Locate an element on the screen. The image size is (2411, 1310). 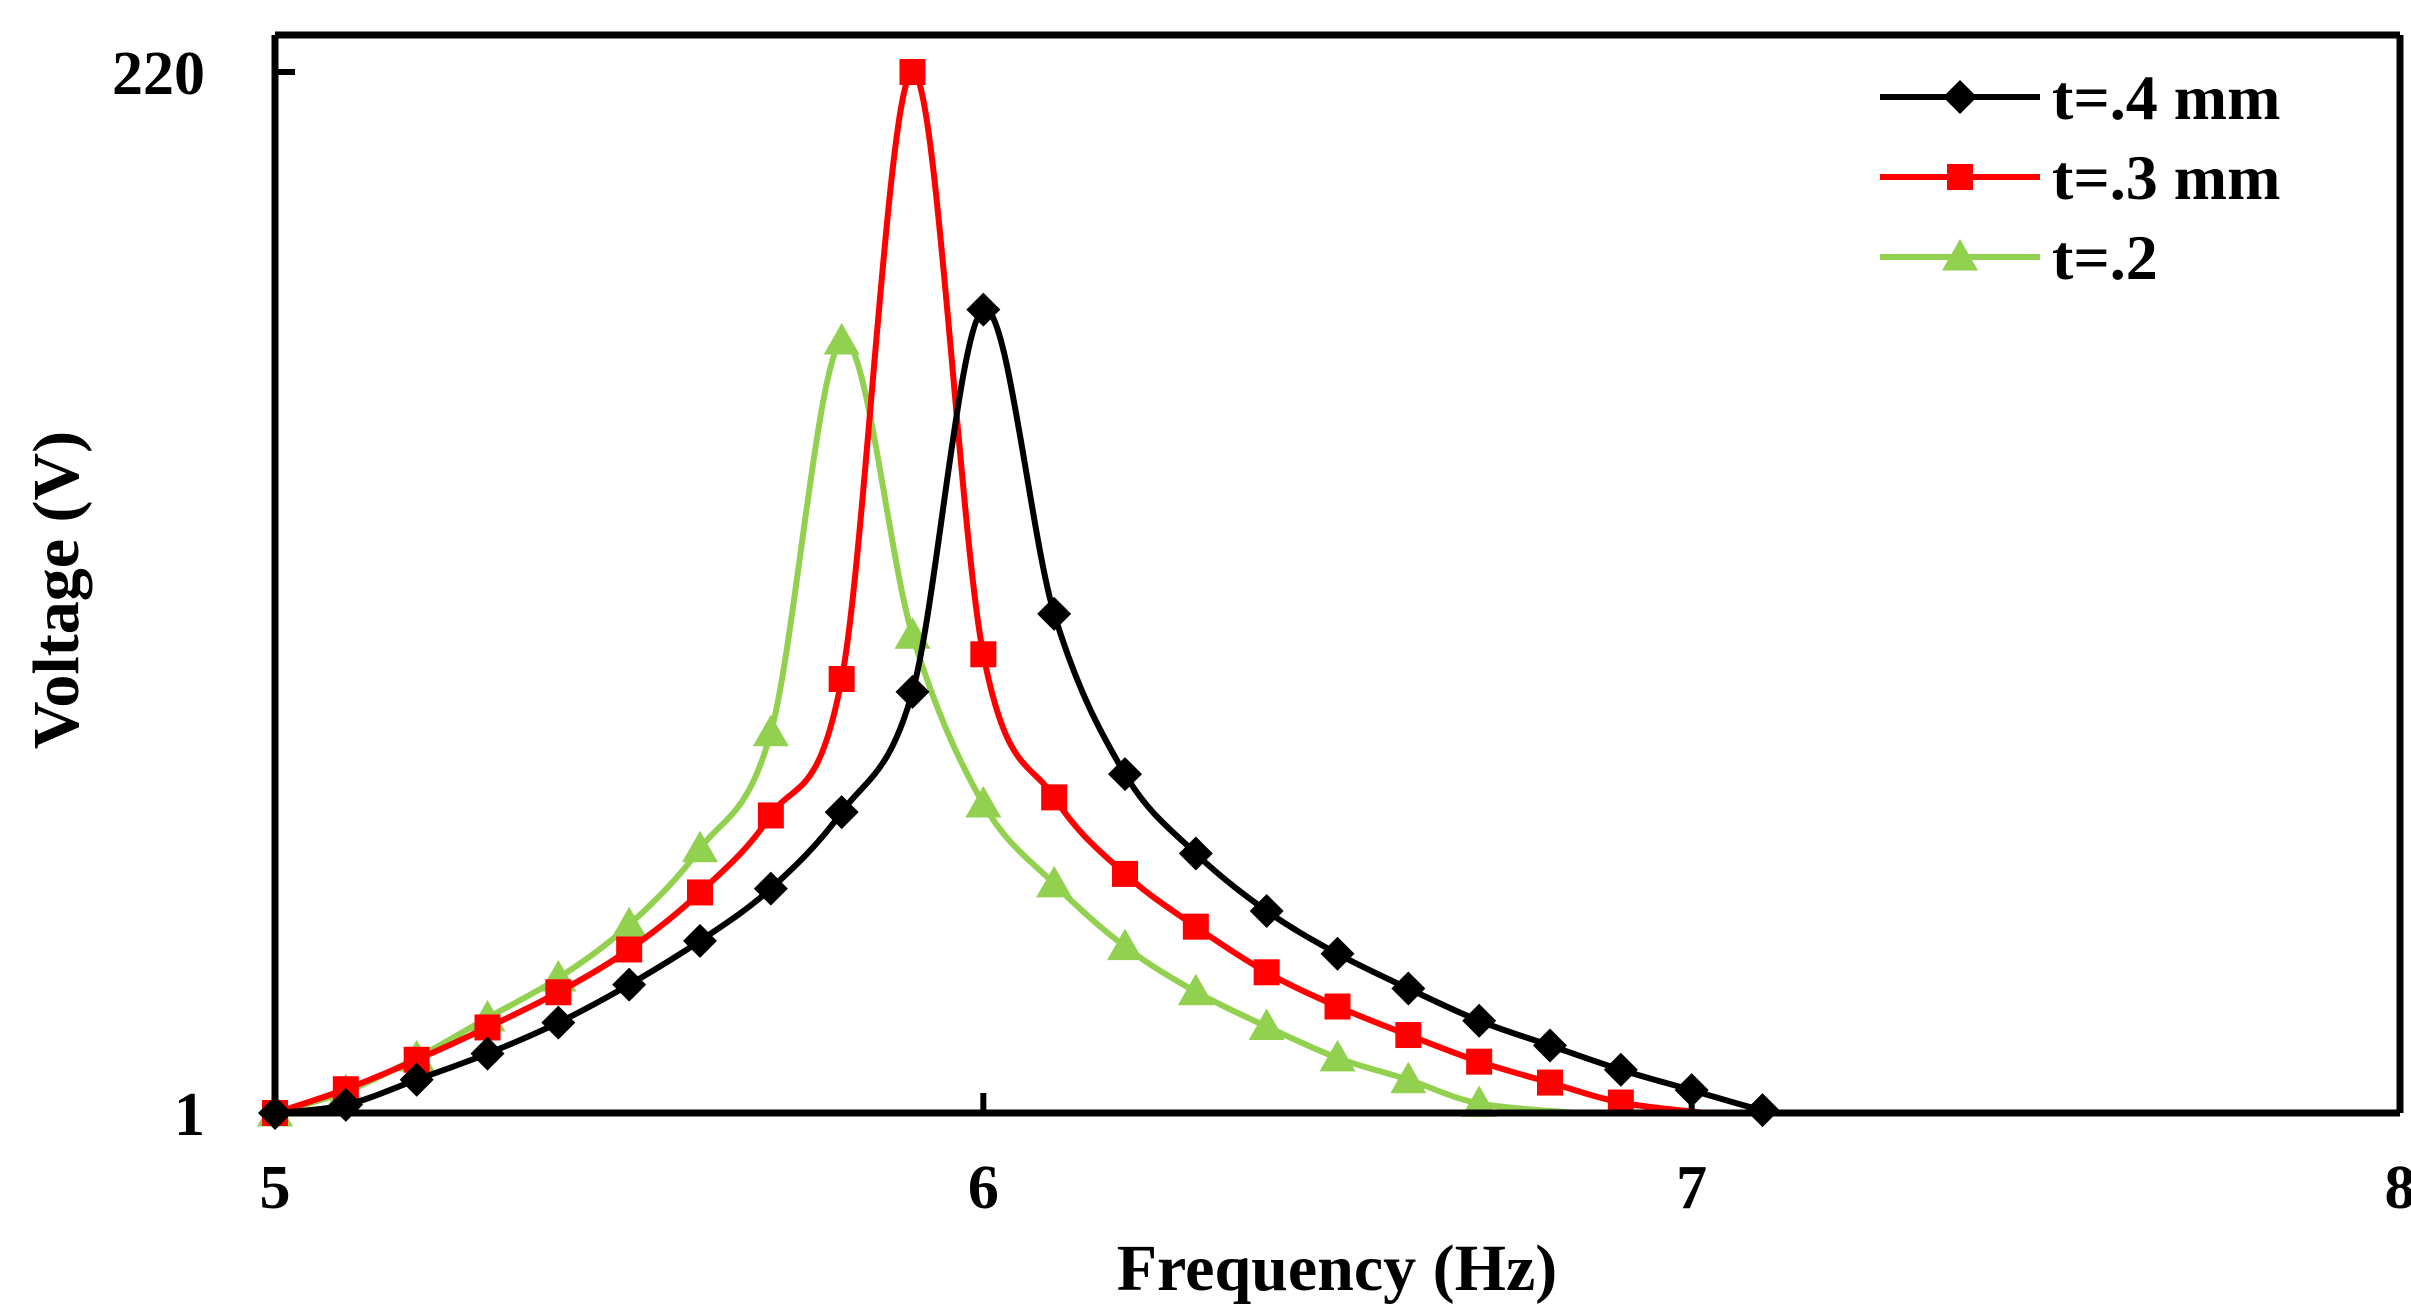
y-tick-label-2: 220 is located at coordinates (158, 74).